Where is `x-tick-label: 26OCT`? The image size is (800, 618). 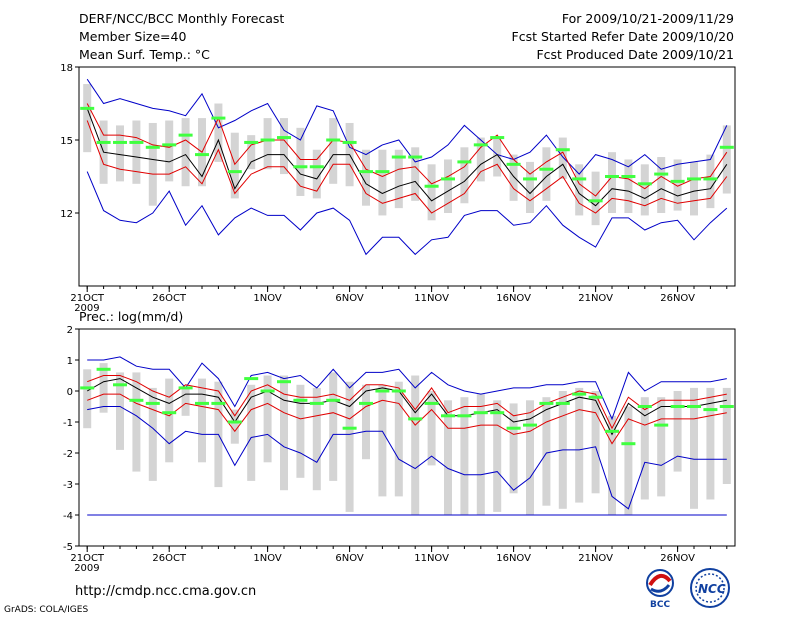
x-tick-label: 26OCT is located at coordinates (169, 298).